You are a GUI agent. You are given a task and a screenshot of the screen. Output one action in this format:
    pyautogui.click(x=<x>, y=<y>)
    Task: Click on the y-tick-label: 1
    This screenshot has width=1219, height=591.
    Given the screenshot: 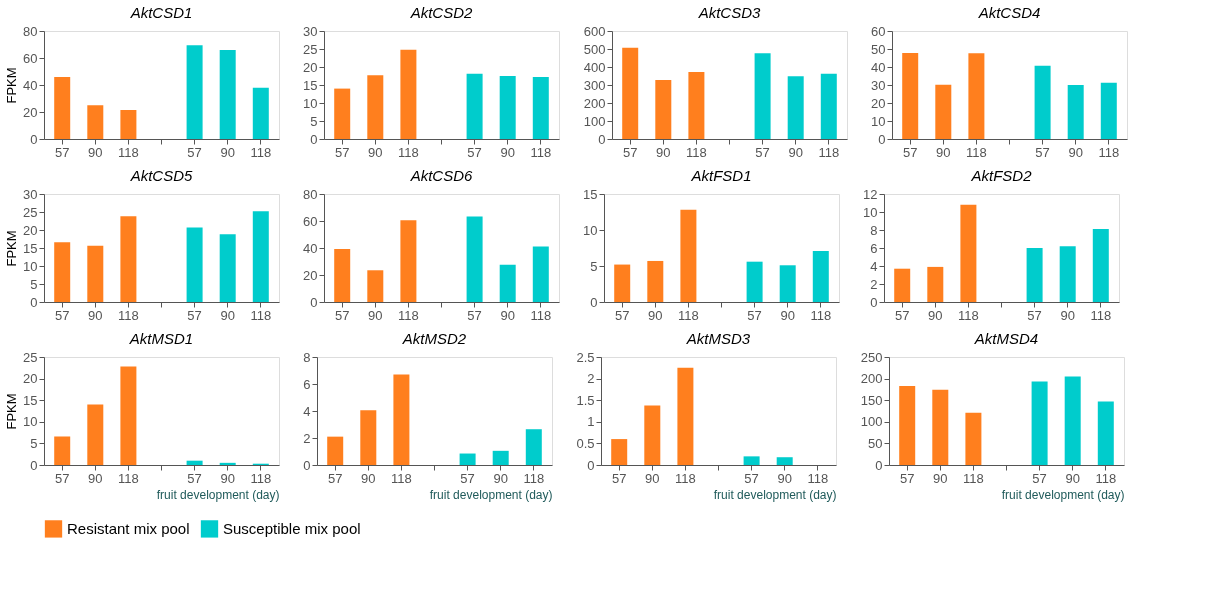 What is the action you would take?
    pyautogui.click(x=591, y=422)
    